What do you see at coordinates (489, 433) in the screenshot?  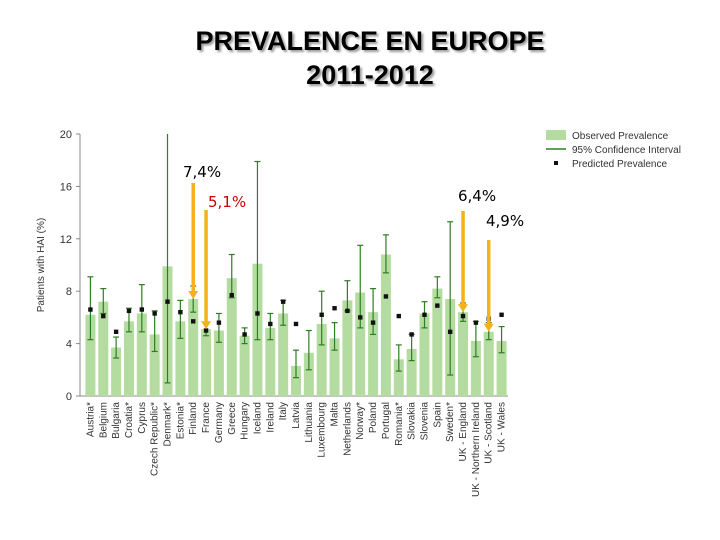 I see `category-label-31: UK - Scotland` at bounding box center [489, 433].